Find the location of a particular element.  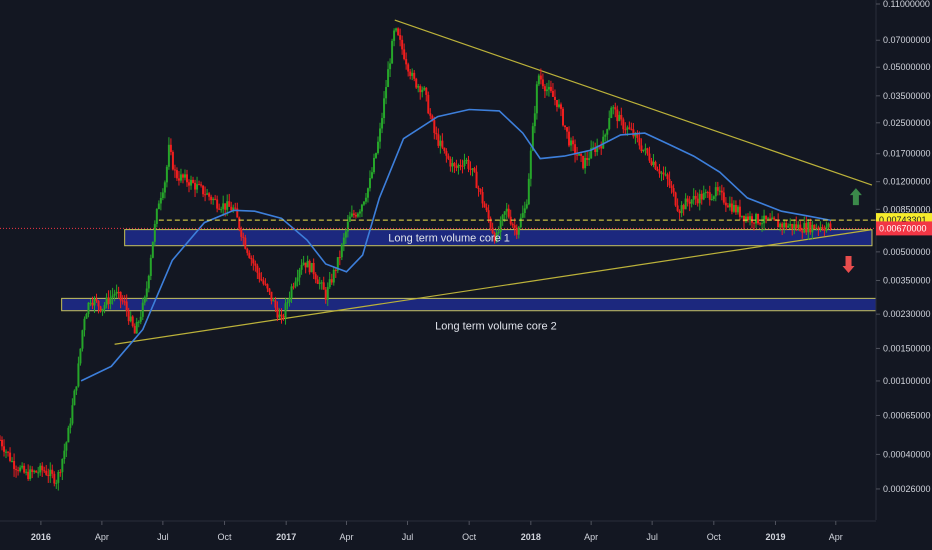

x-tick-label: 2019 is located at coordinates (775, 537).